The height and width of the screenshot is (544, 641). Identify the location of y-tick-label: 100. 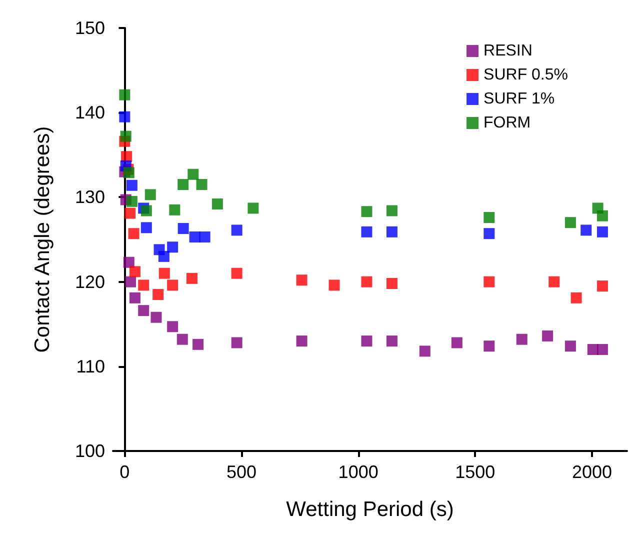
(89, 451).